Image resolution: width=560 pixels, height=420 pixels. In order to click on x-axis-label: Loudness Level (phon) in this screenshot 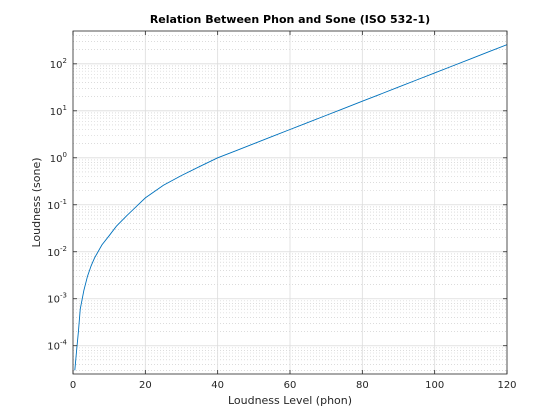, I will do `click(290, 400)`.